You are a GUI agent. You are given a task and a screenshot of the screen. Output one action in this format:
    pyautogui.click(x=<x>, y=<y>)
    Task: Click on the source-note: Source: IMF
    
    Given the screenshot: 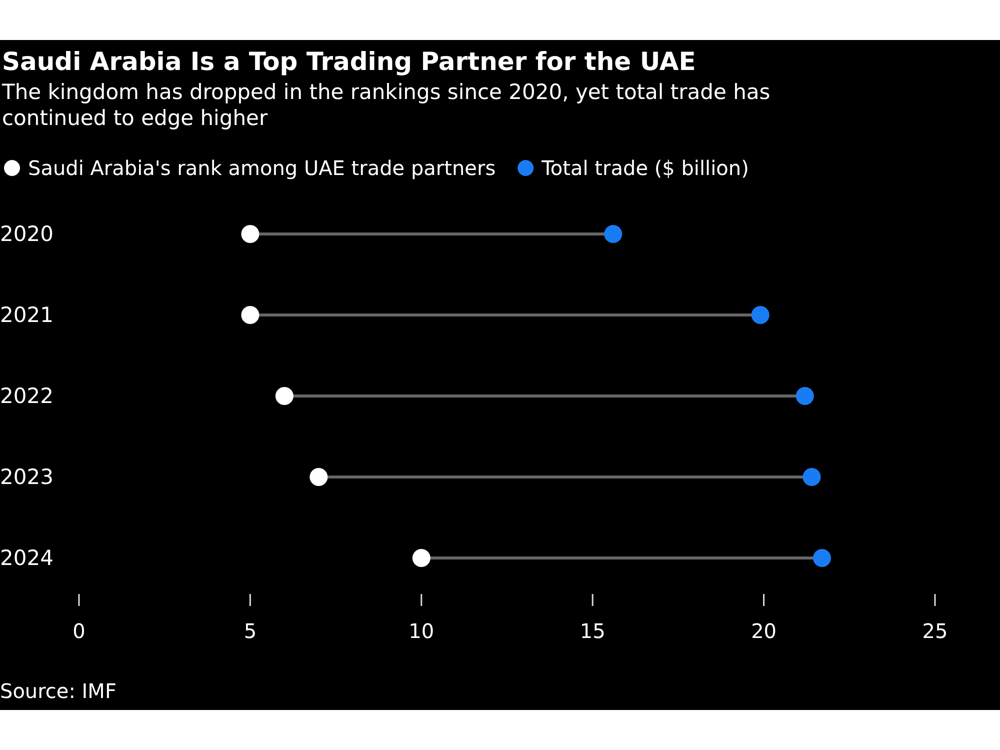 What is the action you would take?
    pyautogui.click(x=58, y=691)
    